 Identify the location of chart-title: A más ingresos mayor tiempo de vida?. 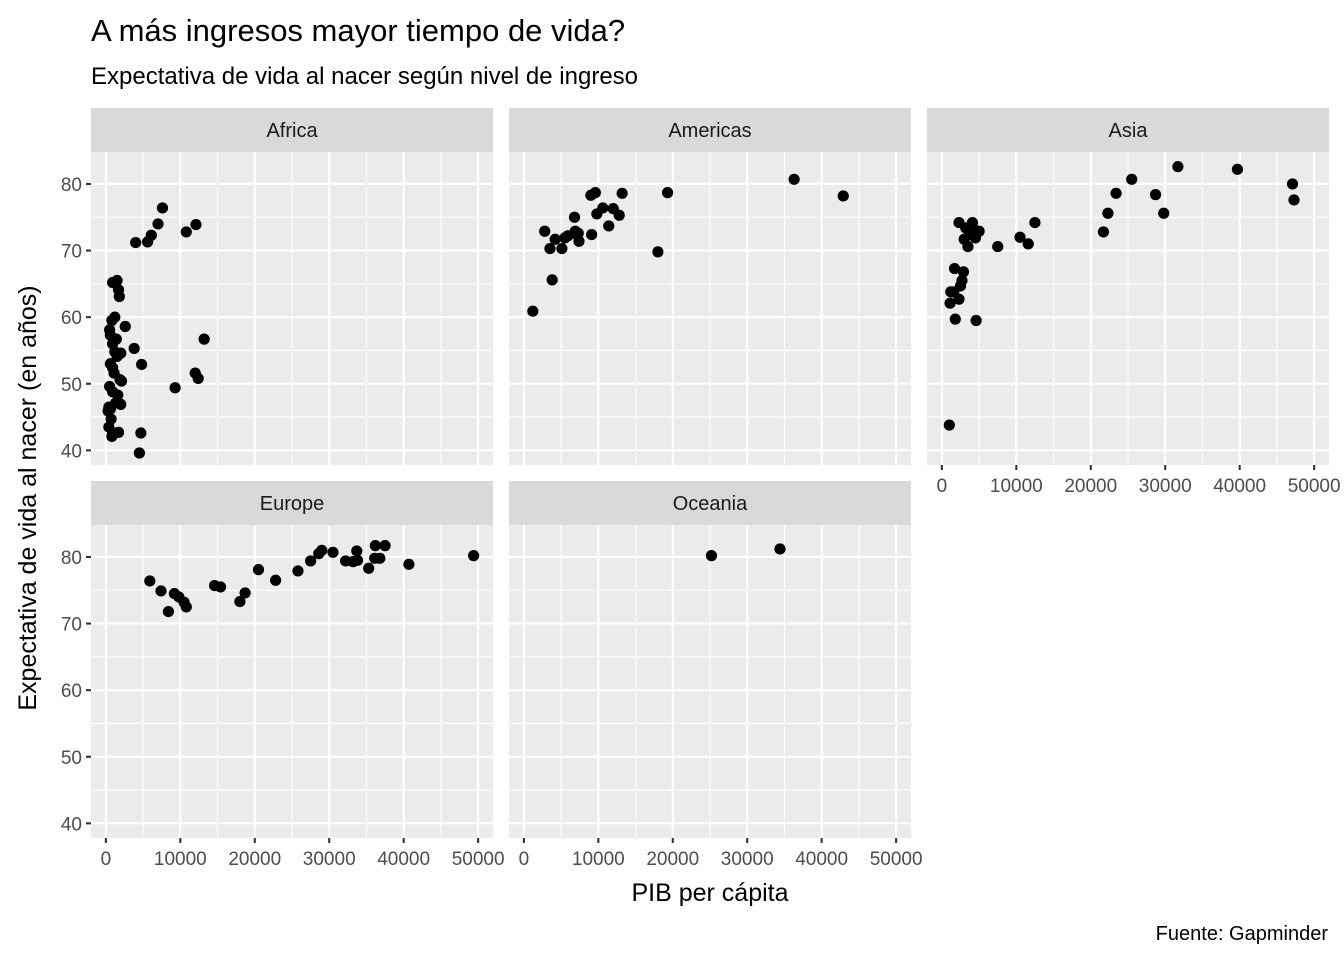
(358, 30).